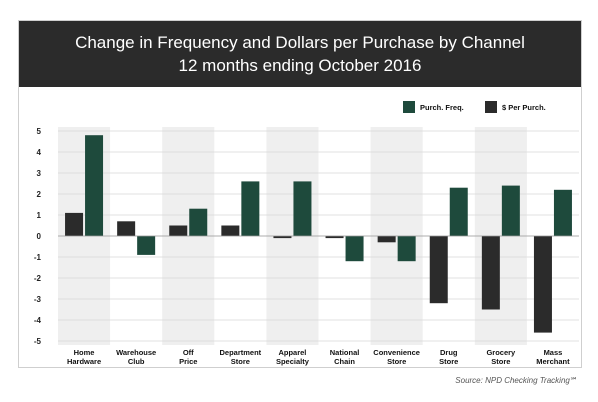  I want to click on category-label: Chain, so click(344, 361).